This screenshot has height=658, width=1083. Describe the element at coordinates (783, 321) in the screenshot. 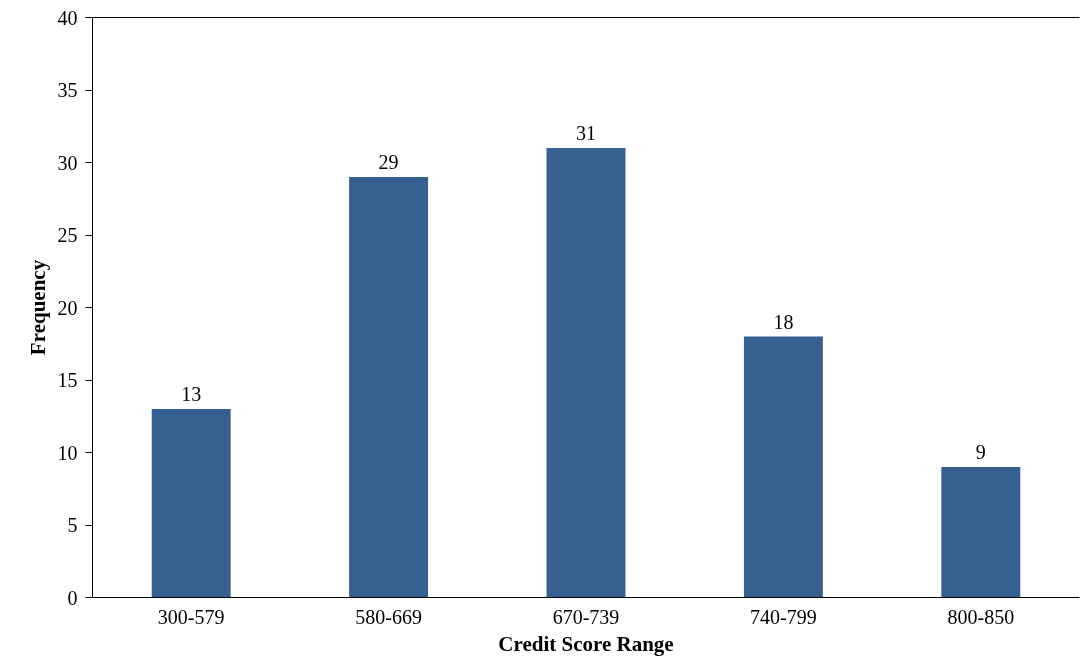

I see `data-label: 18` at that location.